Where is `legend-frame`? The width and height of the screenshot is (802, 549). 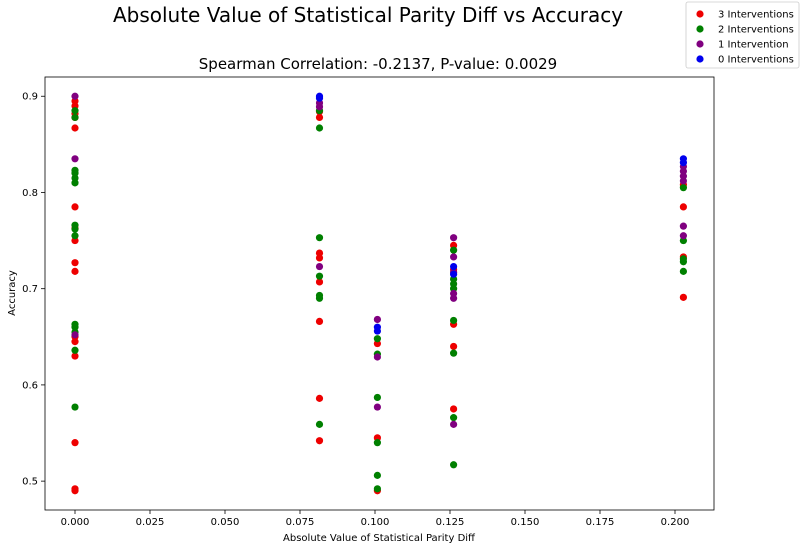 legend-frame is located at coordinates (742, 35).